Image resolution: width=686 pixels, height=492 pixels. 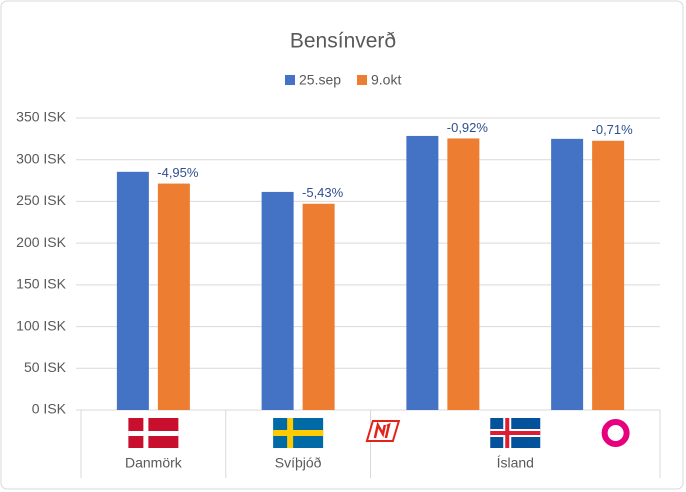 What do you see at coordinates (41, 284) in the screenshot?
I see `y-tick-label: 150 ISK` at bounding box center [41, 284].